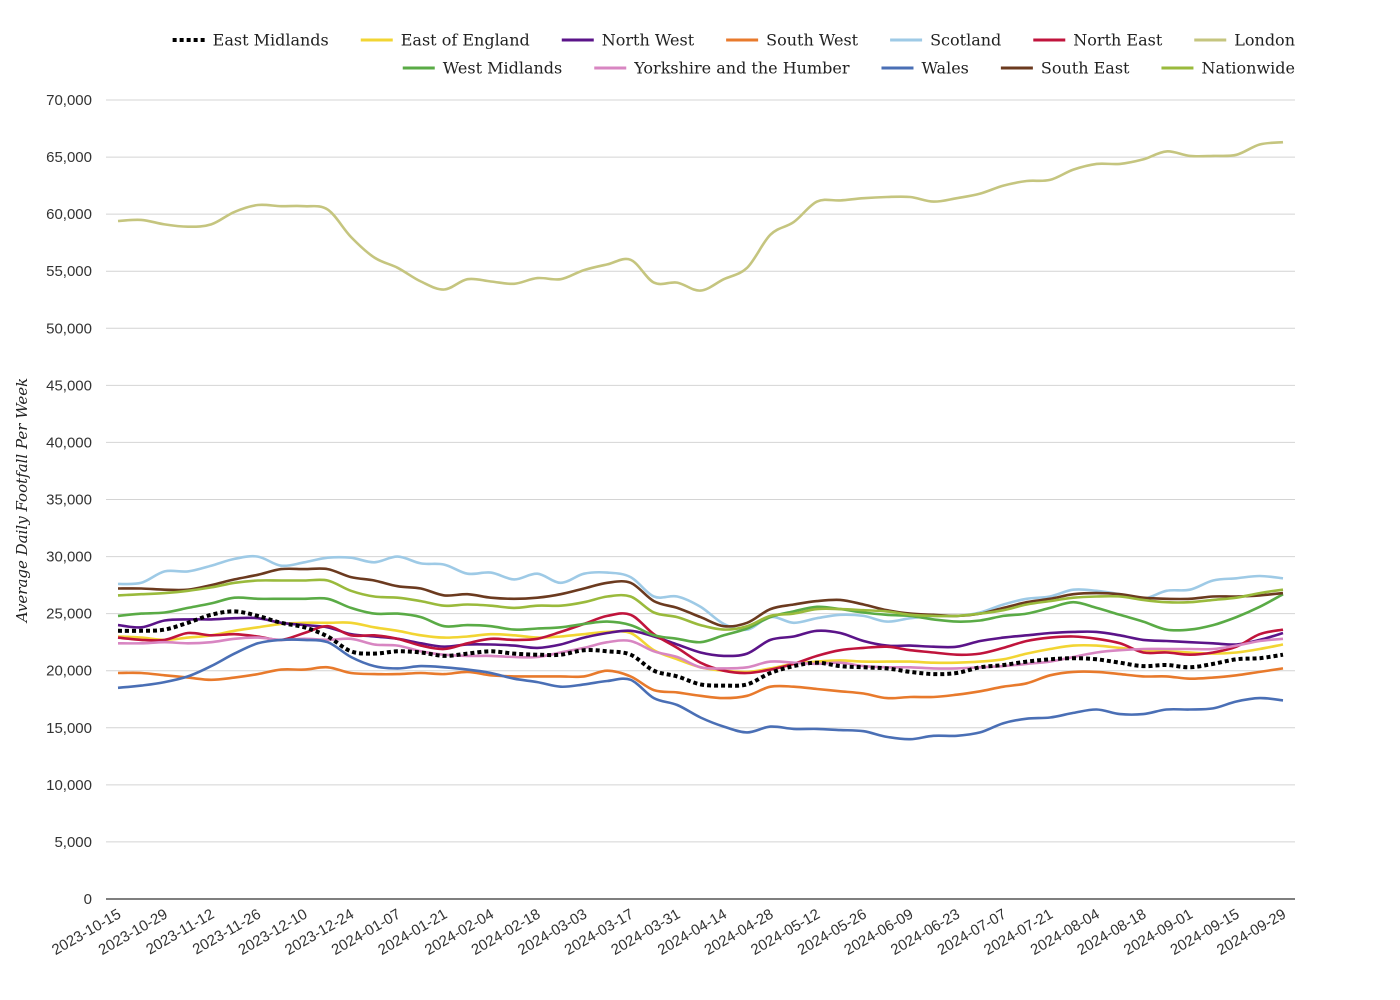 This screenshot has width=1400, height=1000. What do you see at coordinates (700, 682) in the screenshot?
I see `series-line-south-west` at bounding box center [700, 682].